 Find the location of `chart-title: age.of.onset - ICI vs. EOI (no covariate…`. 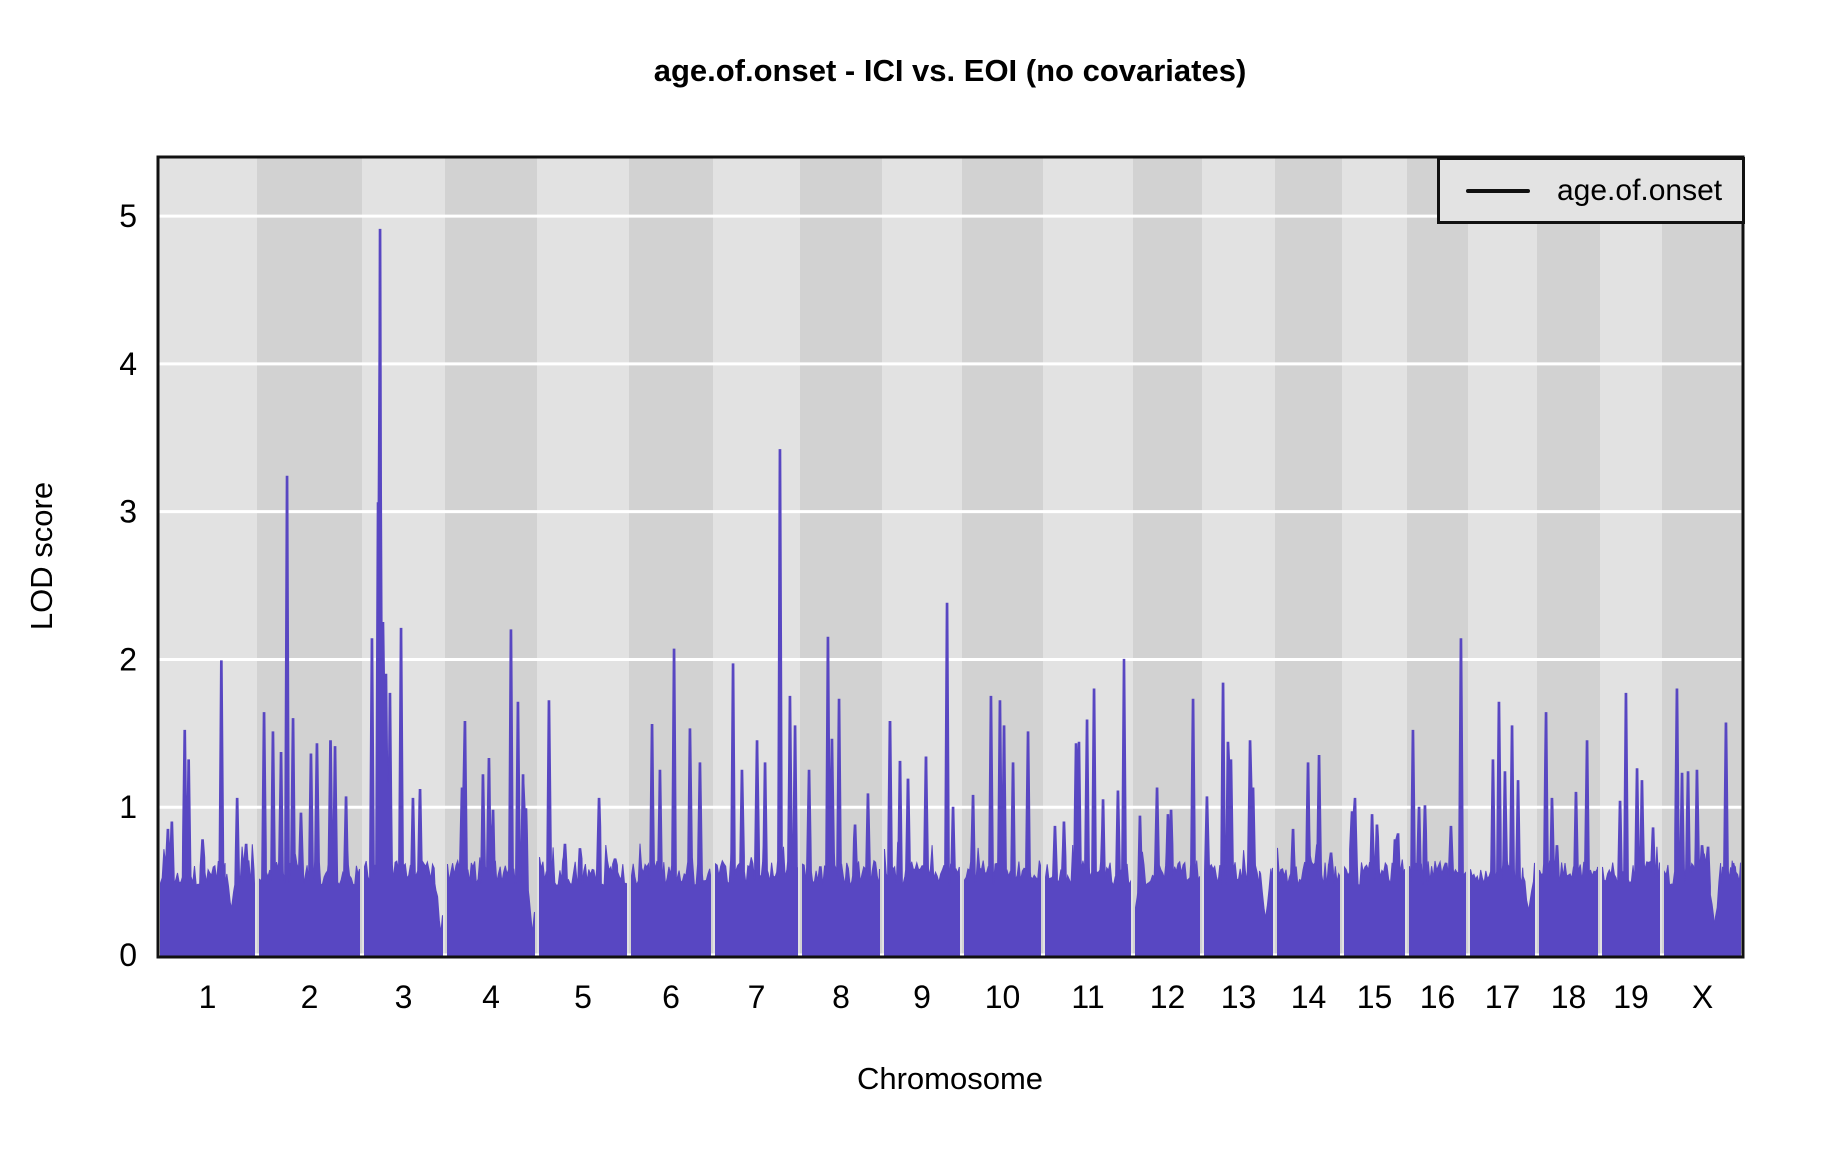

chart-title: age.of.onset - ICI vs. EOI (no covariate… is located at coordinates (950, 70).